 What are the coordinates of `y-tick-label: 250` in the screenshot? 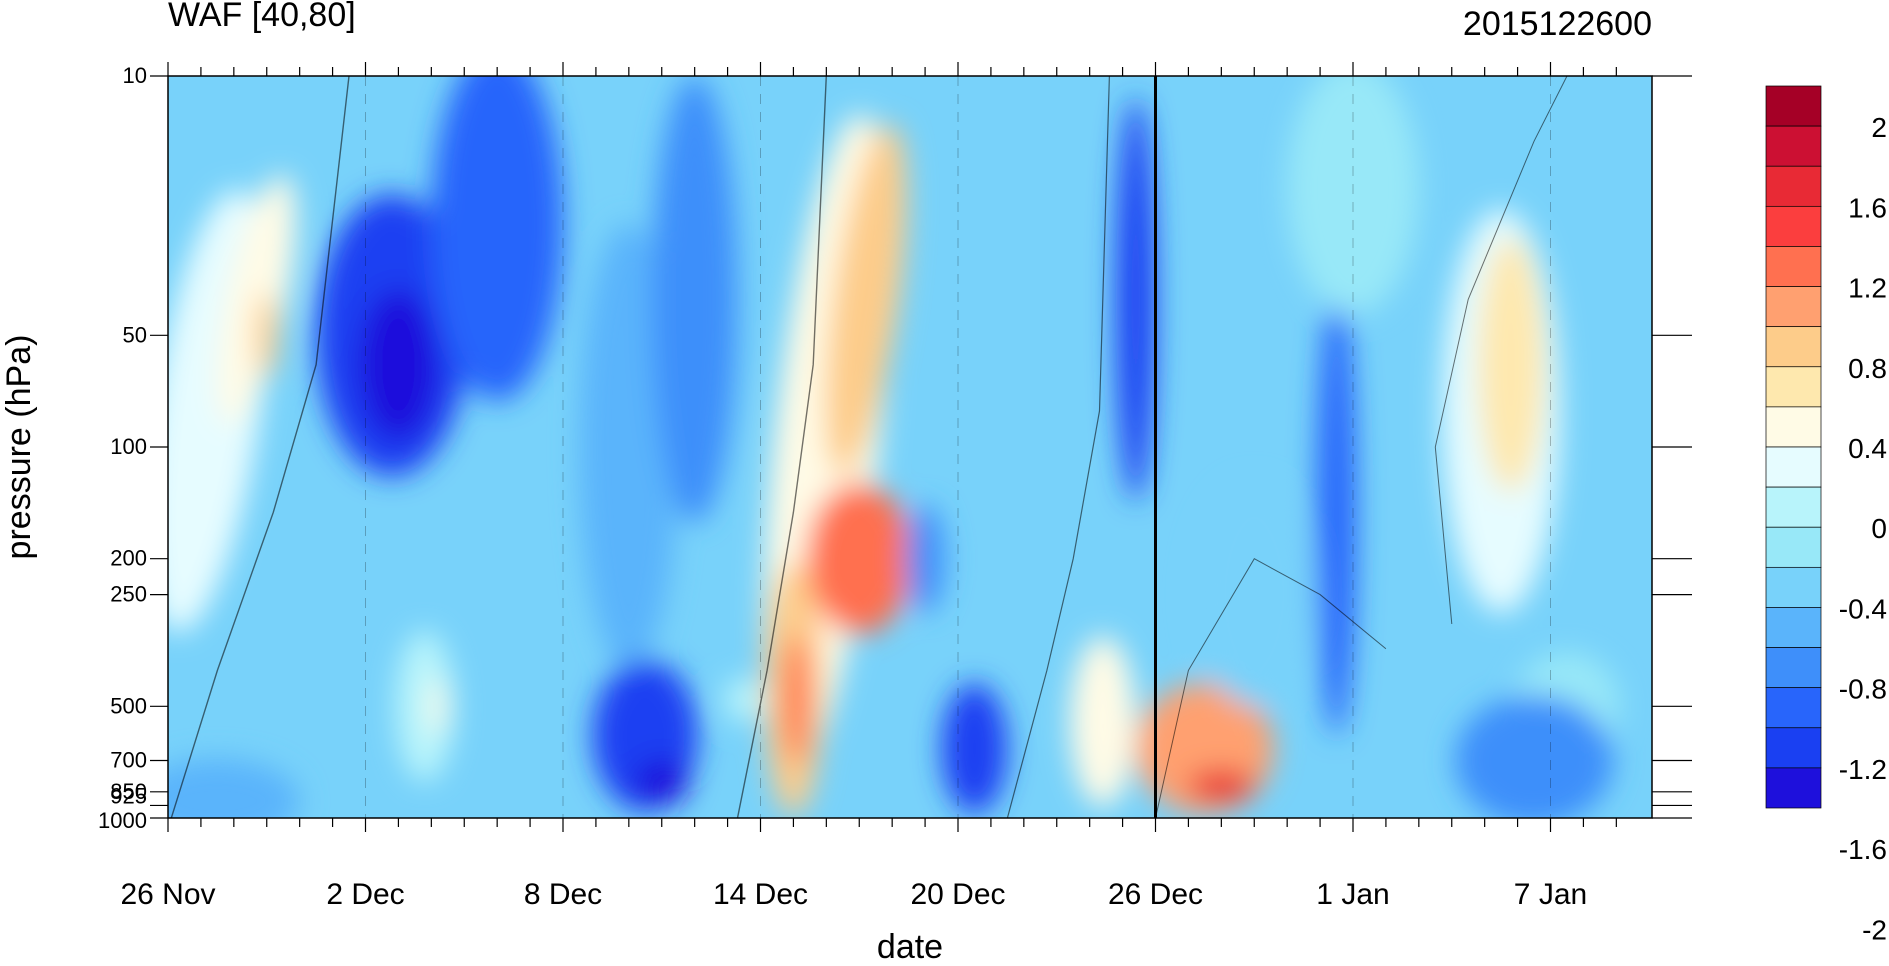 It's located at (128, 594).